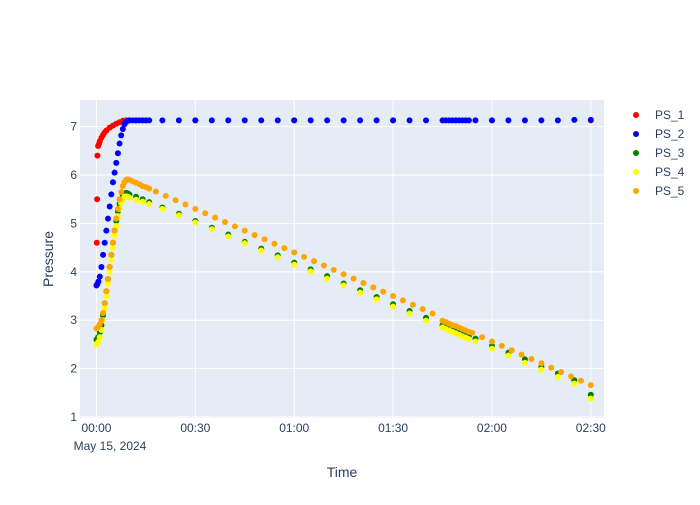 The width and height of the screenshot is (700, 505). What do you see at coordinates (670, 153) in the screenshot?
I see `legend-label: PS_3` at bounding box center [670, 153].